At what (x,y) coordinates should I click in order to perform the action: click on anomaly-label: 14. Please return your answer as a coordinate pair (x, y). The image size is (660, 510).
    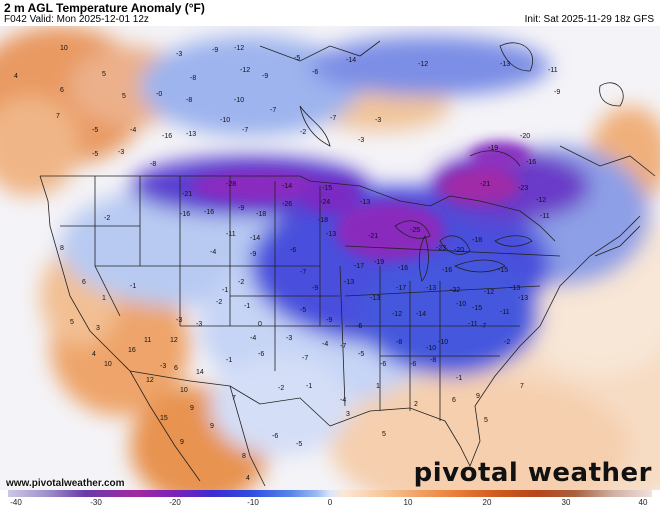
    Looking at the image, I should click on (200, 372).